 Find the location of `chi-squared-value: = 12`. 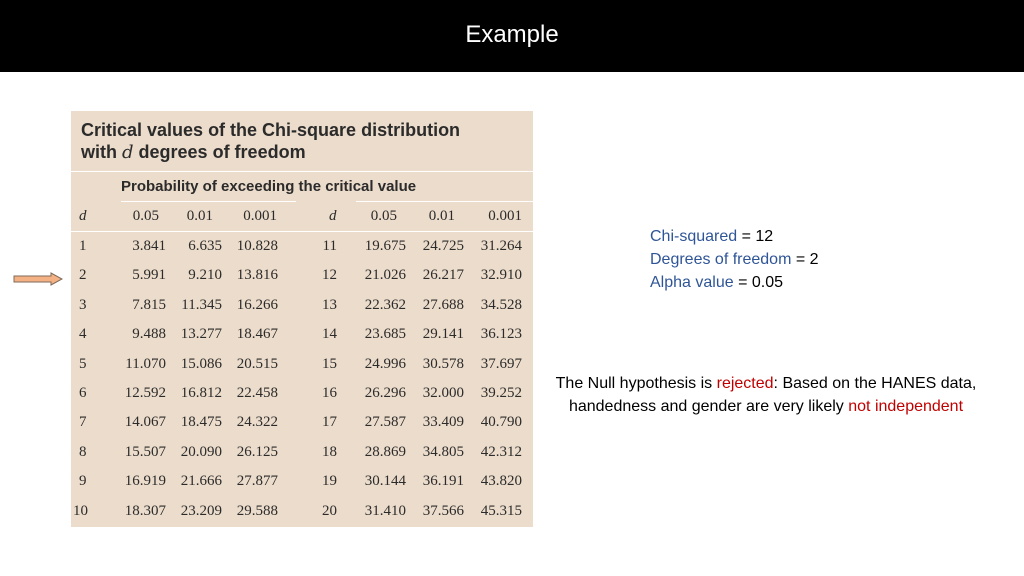

chi-squared-value: = 12 is located at coordinates (755, 236).